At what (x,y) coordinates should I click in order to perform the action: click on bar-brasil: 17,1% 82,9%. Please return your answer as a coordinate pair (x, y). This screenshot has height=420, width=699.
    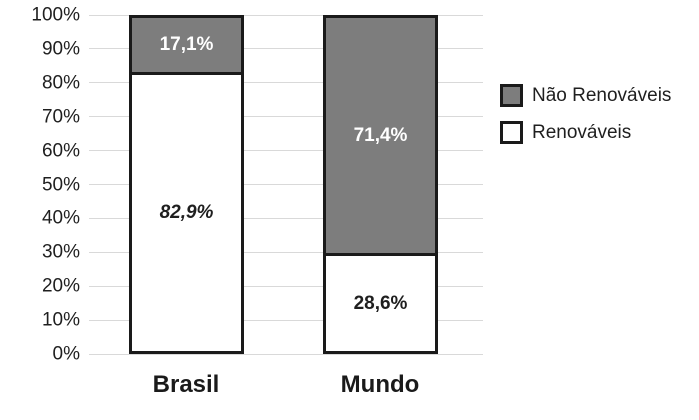
    Looking at the image, I should click on (186, 184).